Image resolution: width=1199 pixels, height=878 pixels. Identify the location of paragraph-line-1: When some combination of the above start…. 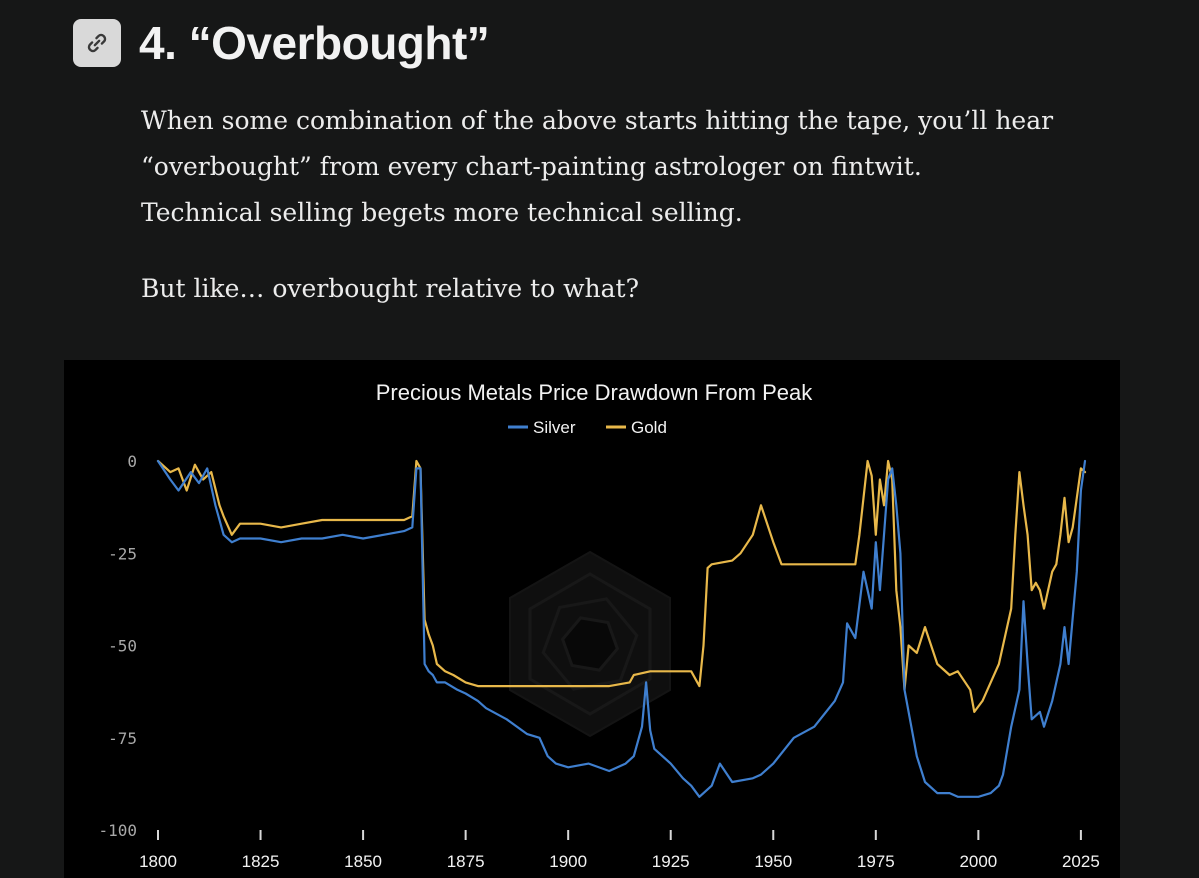
(597, 120).